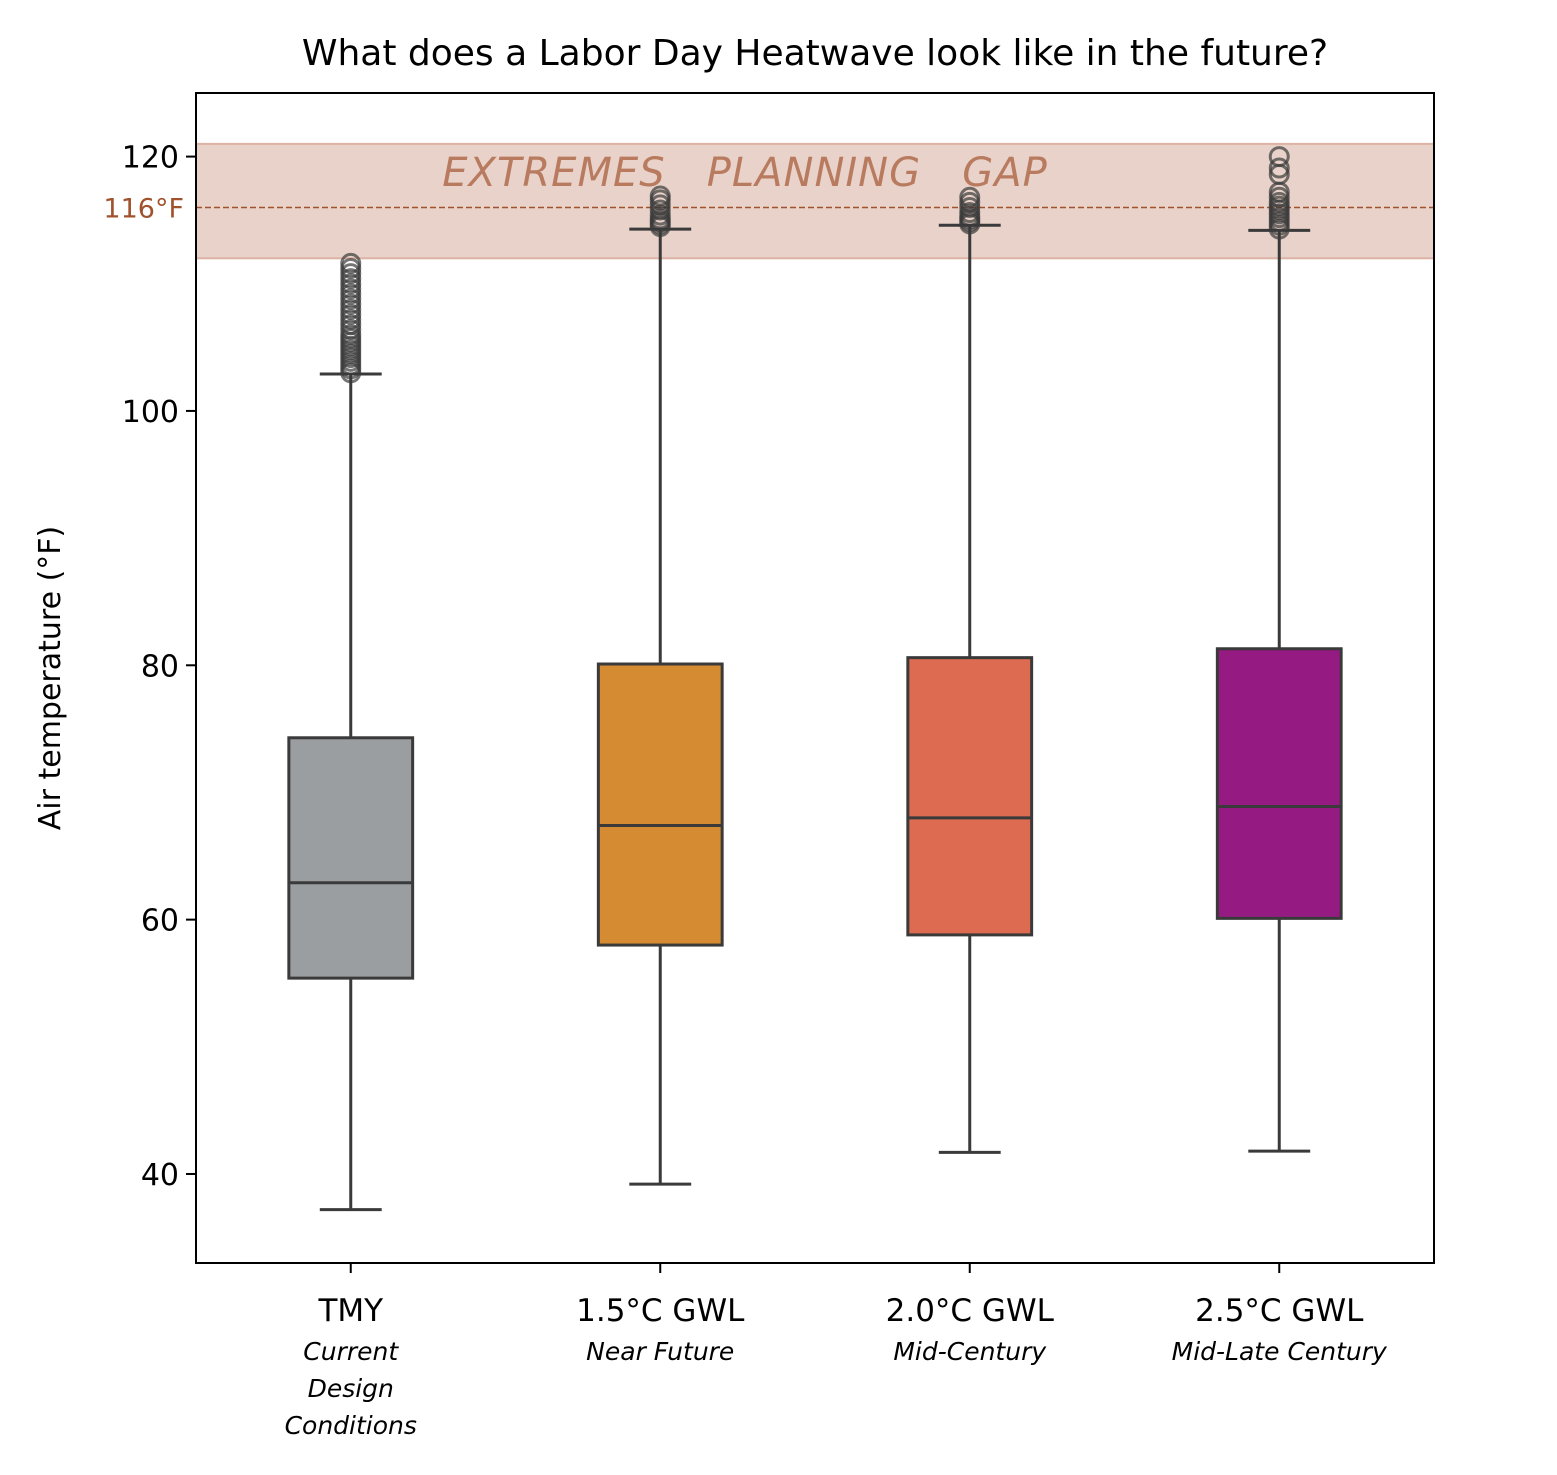  I want to click on y-axis: 40 60 80 100 120, so click(159, 667).